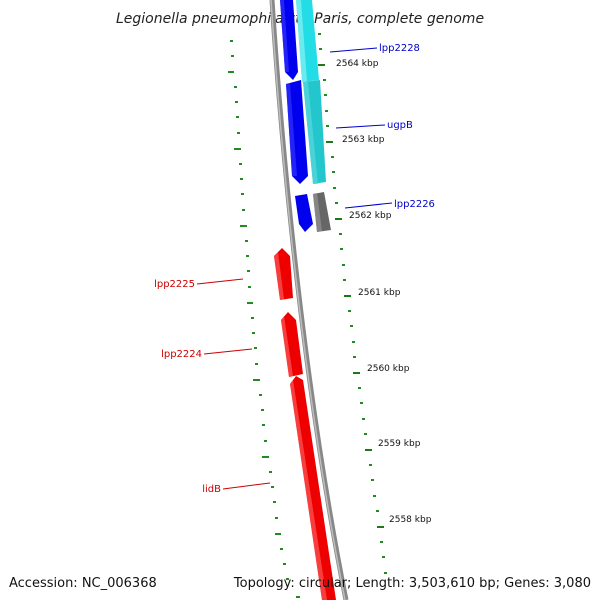 The width and height of the screenshot is (600, 600). I want to click on tick-label-2560: 2560 kbp, so click(388, 369).